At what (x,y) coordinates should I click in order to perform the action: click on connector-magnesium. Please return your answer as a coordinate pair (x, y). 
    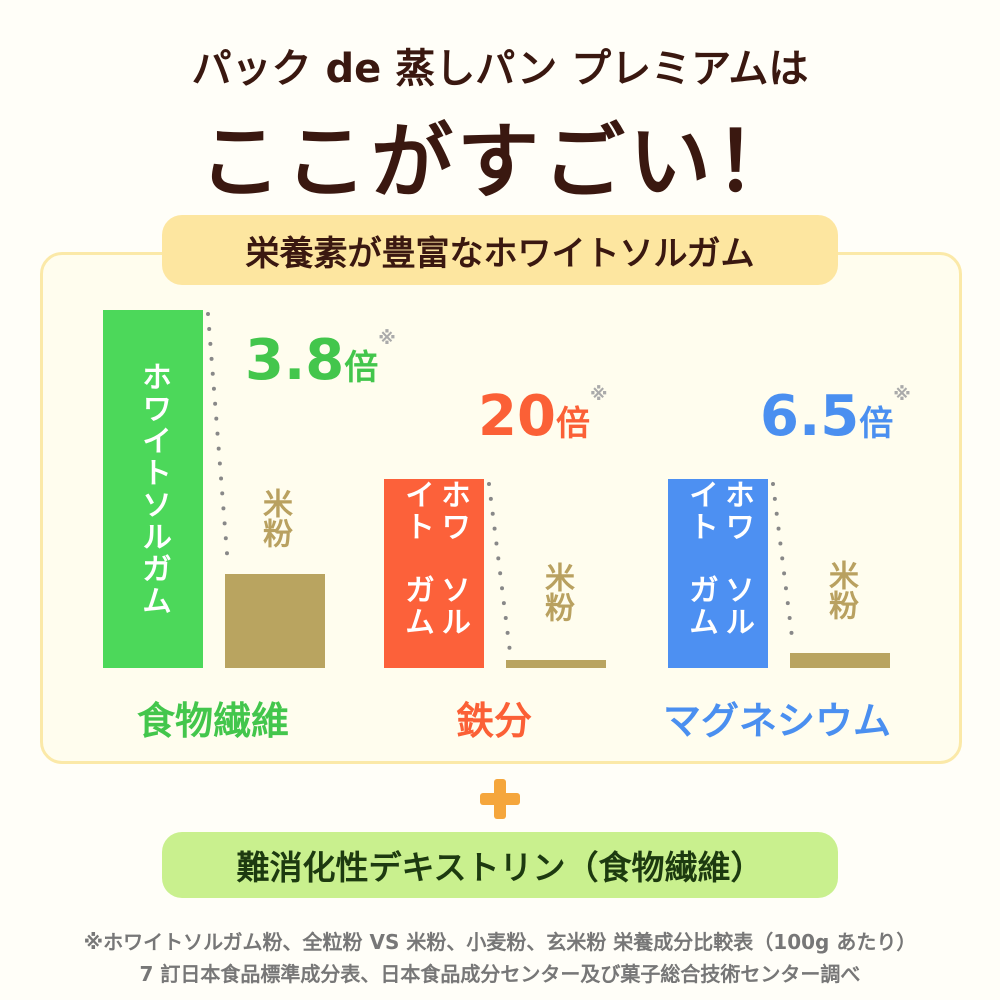
    Looking at the image, I should click on (783, 564).